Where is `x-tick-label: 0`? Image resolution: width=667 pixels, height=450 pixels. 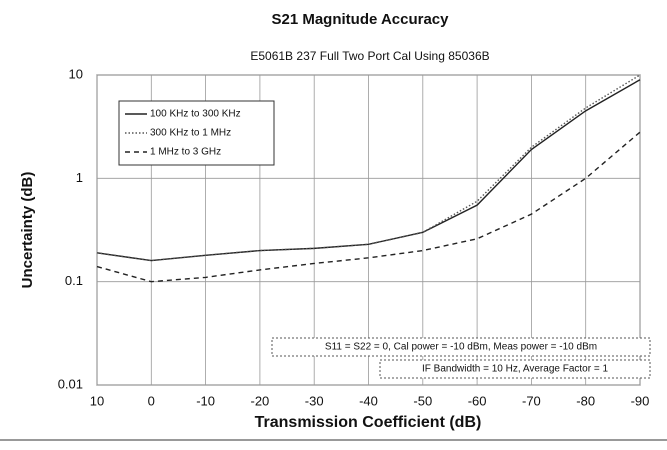
x-tick-label: 0 is located at coordinates (151, 400).